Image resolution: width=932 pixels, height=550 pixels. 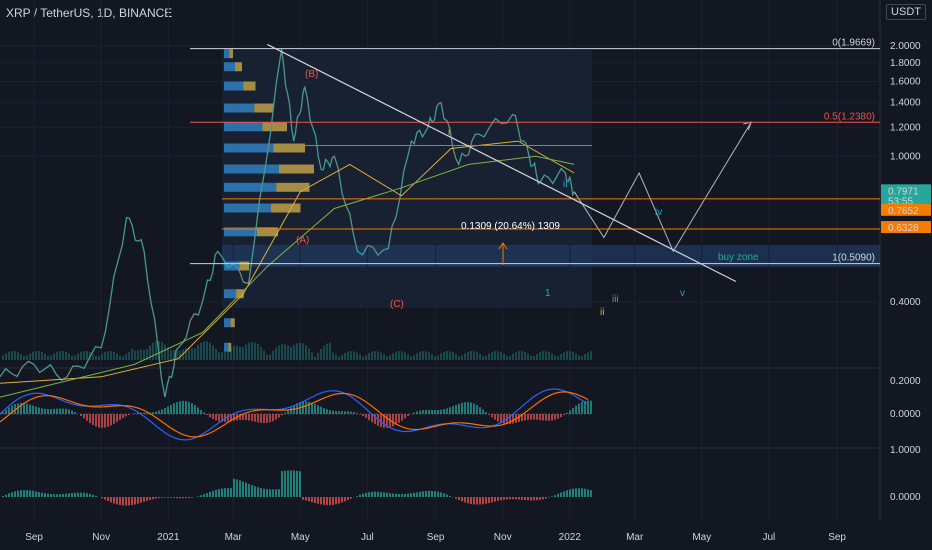 I want to click on time-tick-label: May, so click(x=701, y=537).